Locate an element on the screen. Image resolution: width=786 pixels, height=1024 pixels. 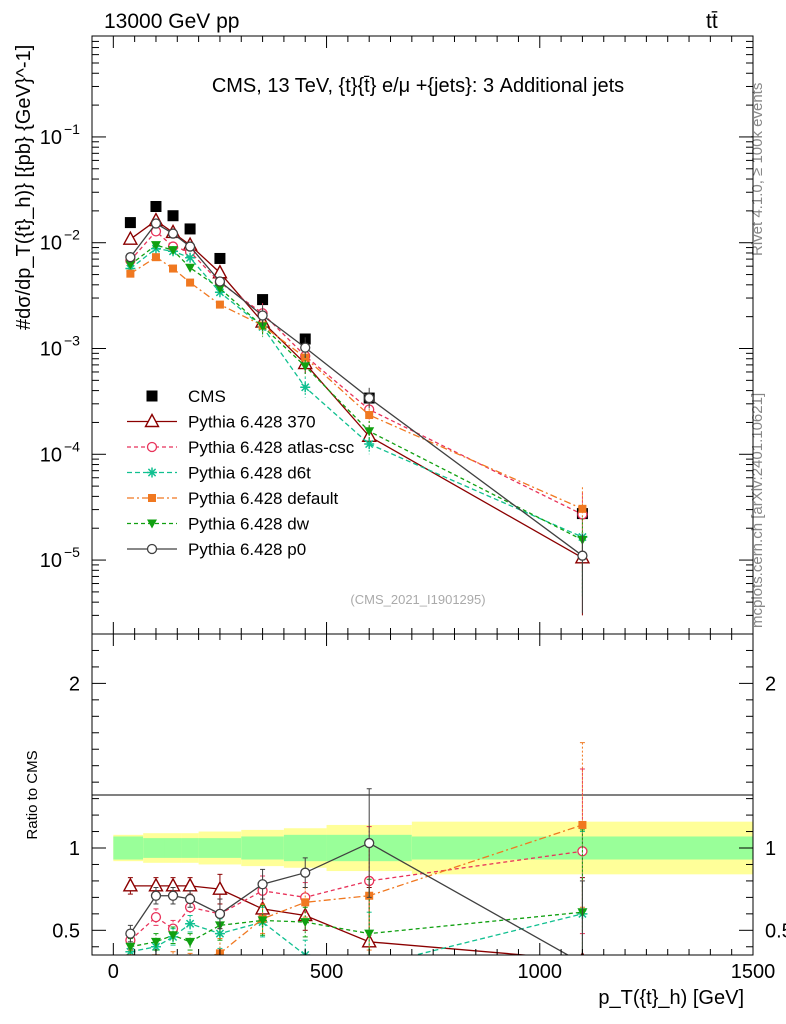
x-tick-label: 1000 is located at coordinates (540, 972).